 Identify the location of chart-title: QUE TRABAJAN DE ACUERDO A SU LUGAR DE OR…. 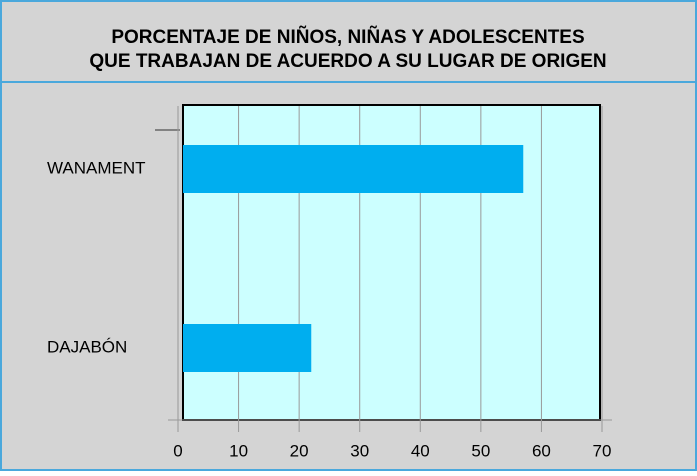
(347, 61).